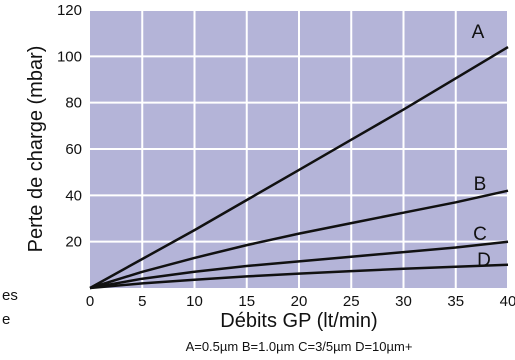  What do you see at coordinates (69, 56) in the screenshot?
I see `y-tick-label-4: 100` at bounding box center [69, 56].